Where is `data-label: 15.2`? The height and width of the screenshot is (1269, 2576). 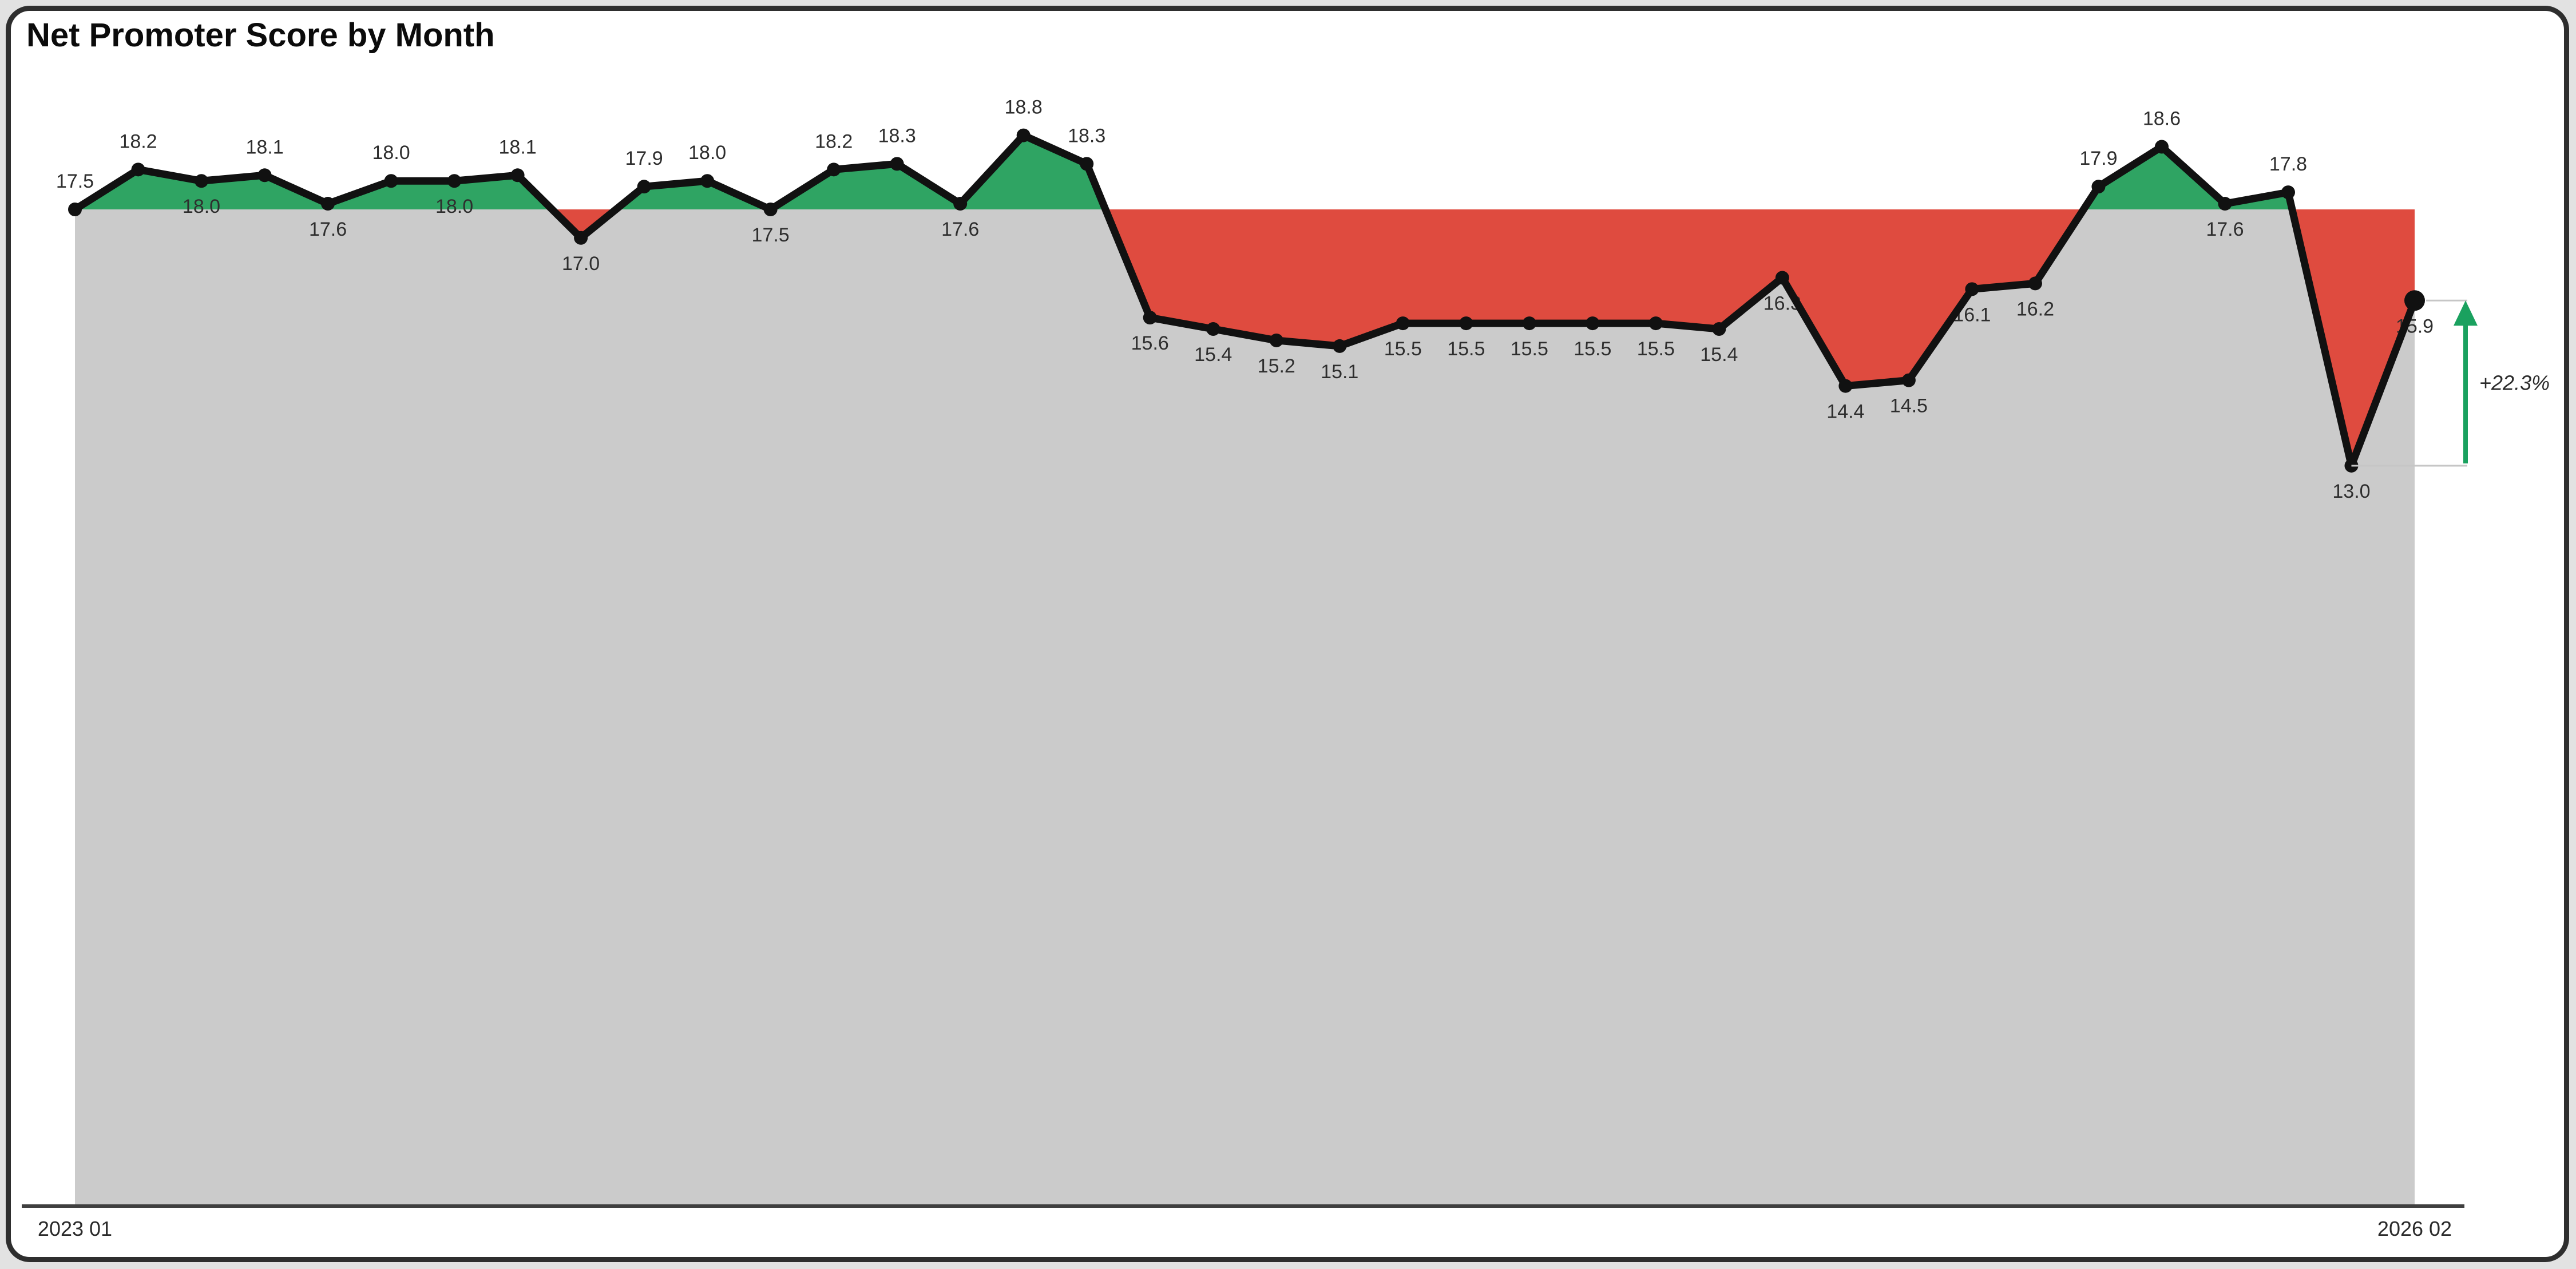 data-label: 15.2 is located at coordinates (1277, 366).